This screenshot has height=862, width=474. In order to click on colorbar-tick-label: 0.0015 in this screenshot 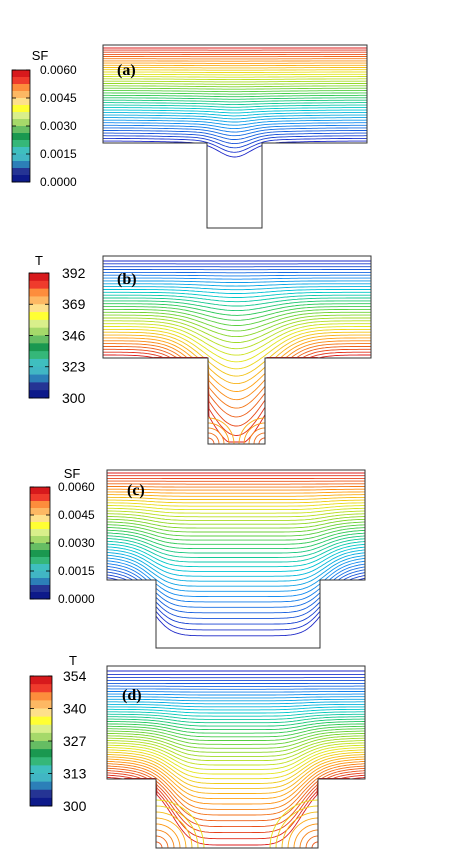, I will do `click(76, 571)`.